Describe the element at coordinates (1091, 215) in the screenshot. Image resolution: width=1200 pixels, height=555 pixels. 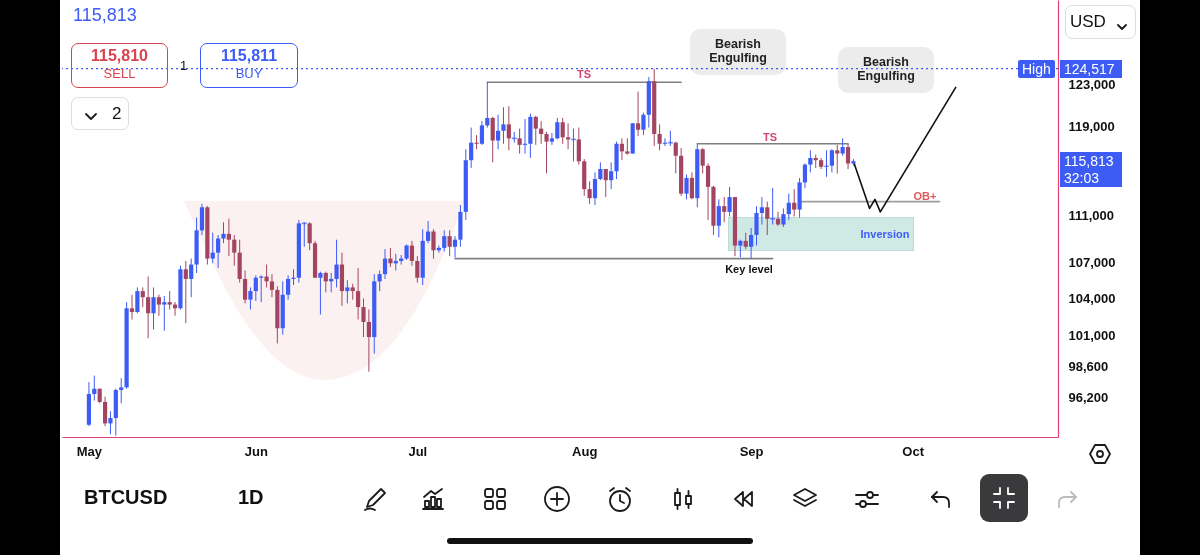
I see `y-tick-label: 111,000` at that location.